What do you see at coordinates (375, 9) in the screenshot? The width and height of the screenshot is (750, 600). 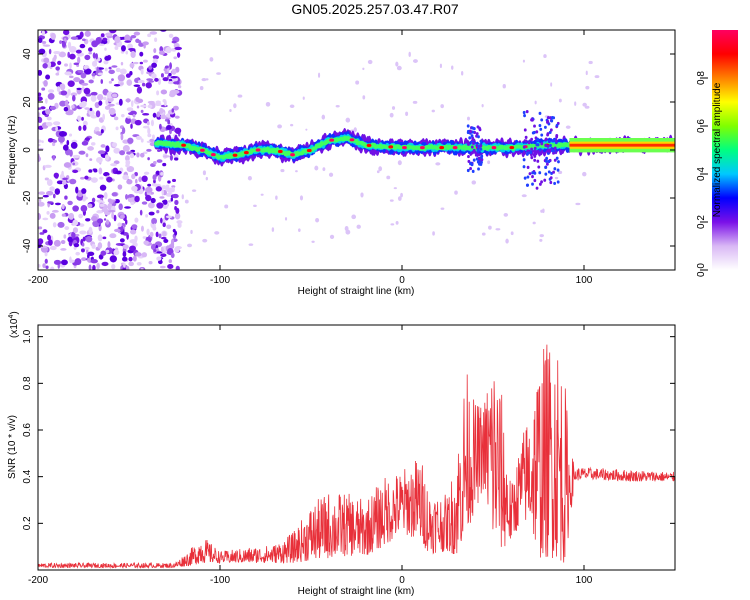 I see `chart-title: GN05.2025.257.03.47.R07` at bounding box center [375, 9].